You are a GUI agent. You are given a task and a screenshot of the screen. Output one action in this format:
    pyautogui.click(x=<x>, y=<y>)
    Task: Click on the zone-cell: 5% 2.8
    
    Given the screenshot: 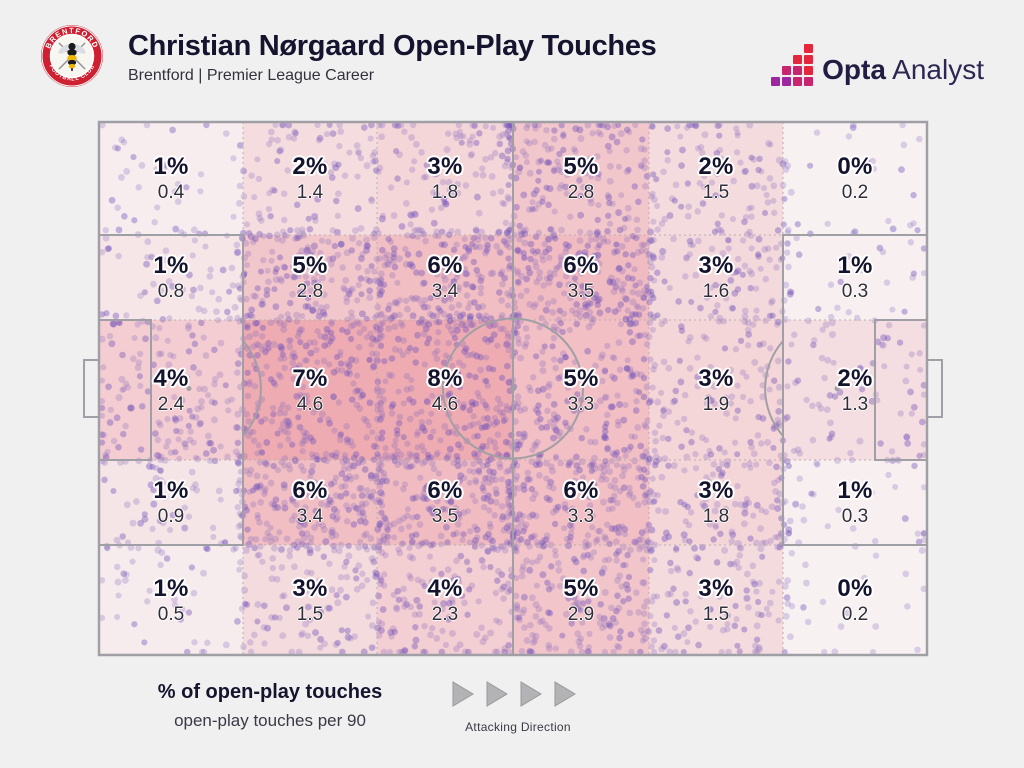 What is the action you would take?
    pyautogui.click(x=581, y=178)
    